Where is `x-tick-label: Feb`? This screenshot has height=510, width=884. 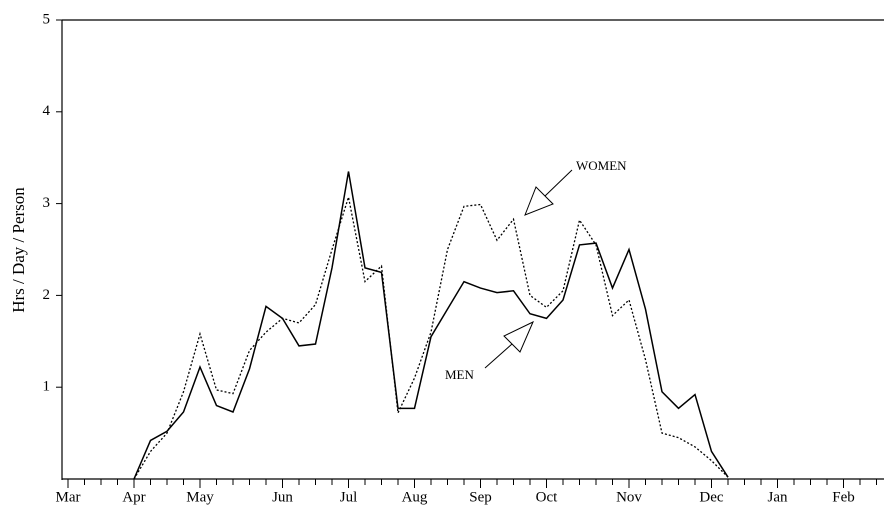
x-tick-label: Feb is located at coordinates (843, 497).